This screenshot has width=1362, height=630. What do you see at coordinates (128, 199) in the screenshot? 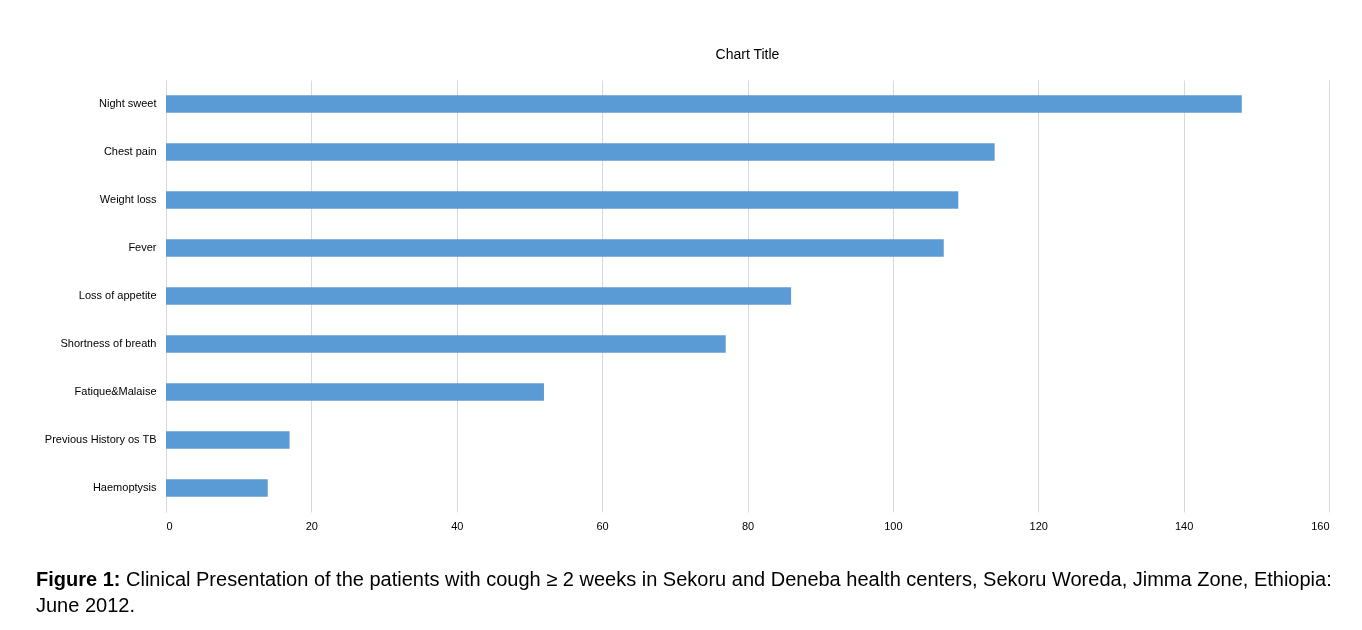
I see `y-tick-label: Weight loss` at bounding box center [128, 199].